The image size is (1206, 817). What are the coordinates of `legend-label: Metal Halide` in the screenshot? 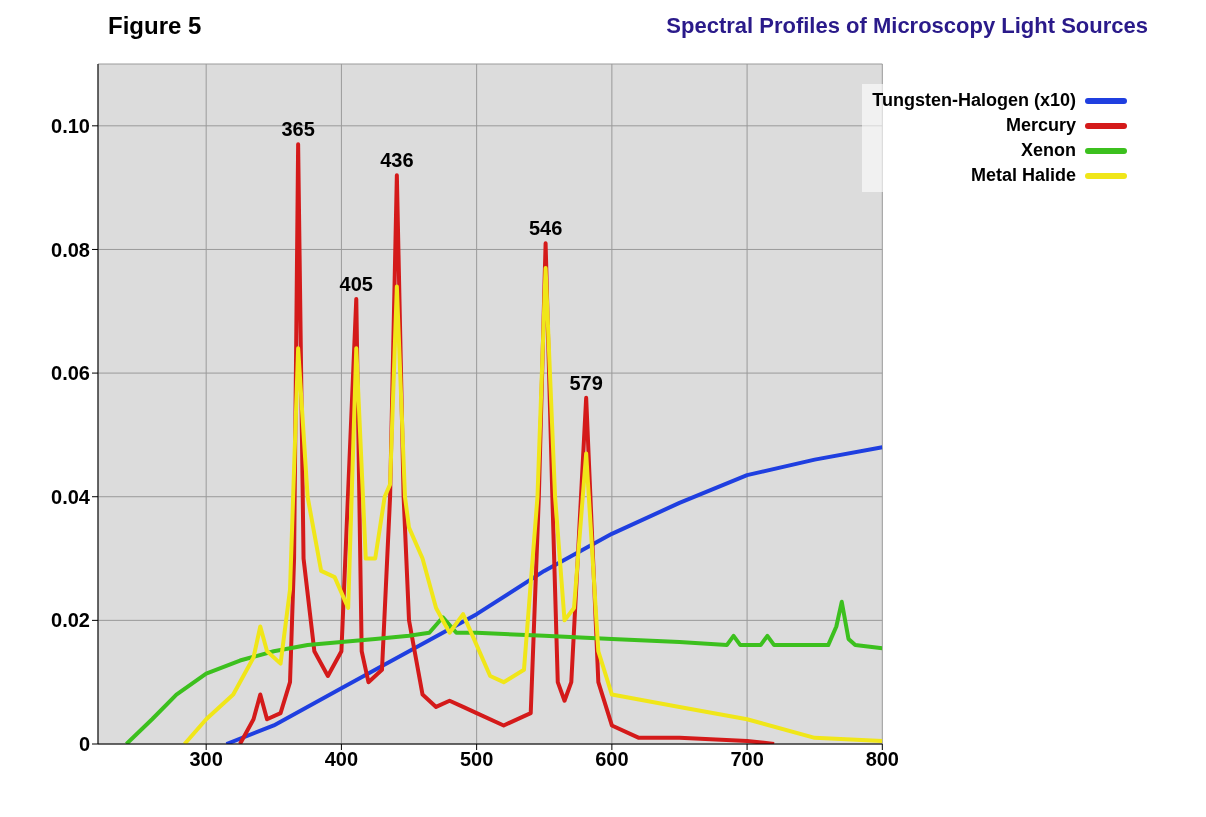 It's located at (1023, 175).